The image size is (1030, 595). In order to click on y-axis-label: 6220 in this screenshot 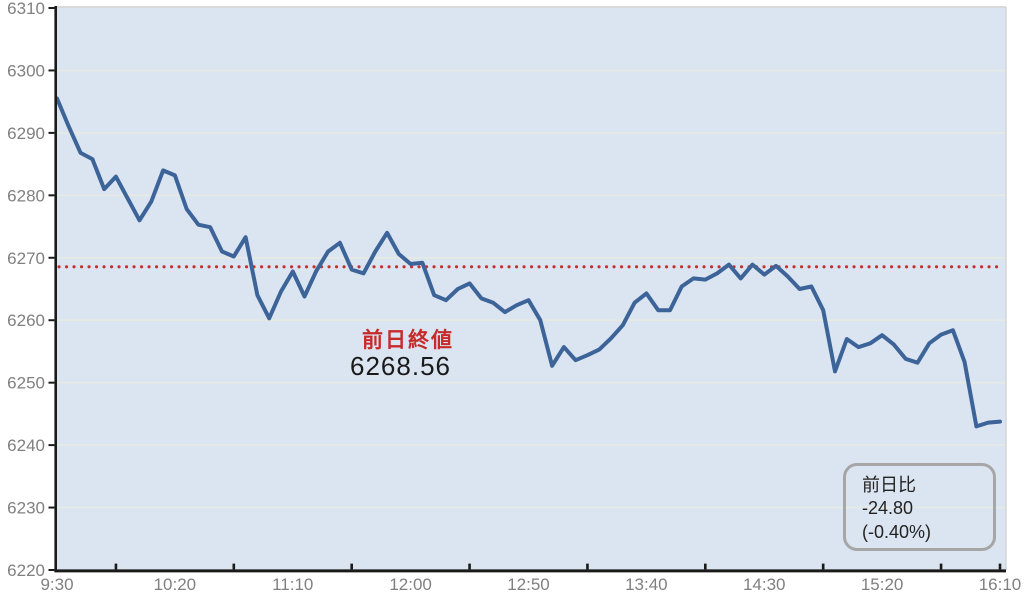, I will do `click(26, 570)`.